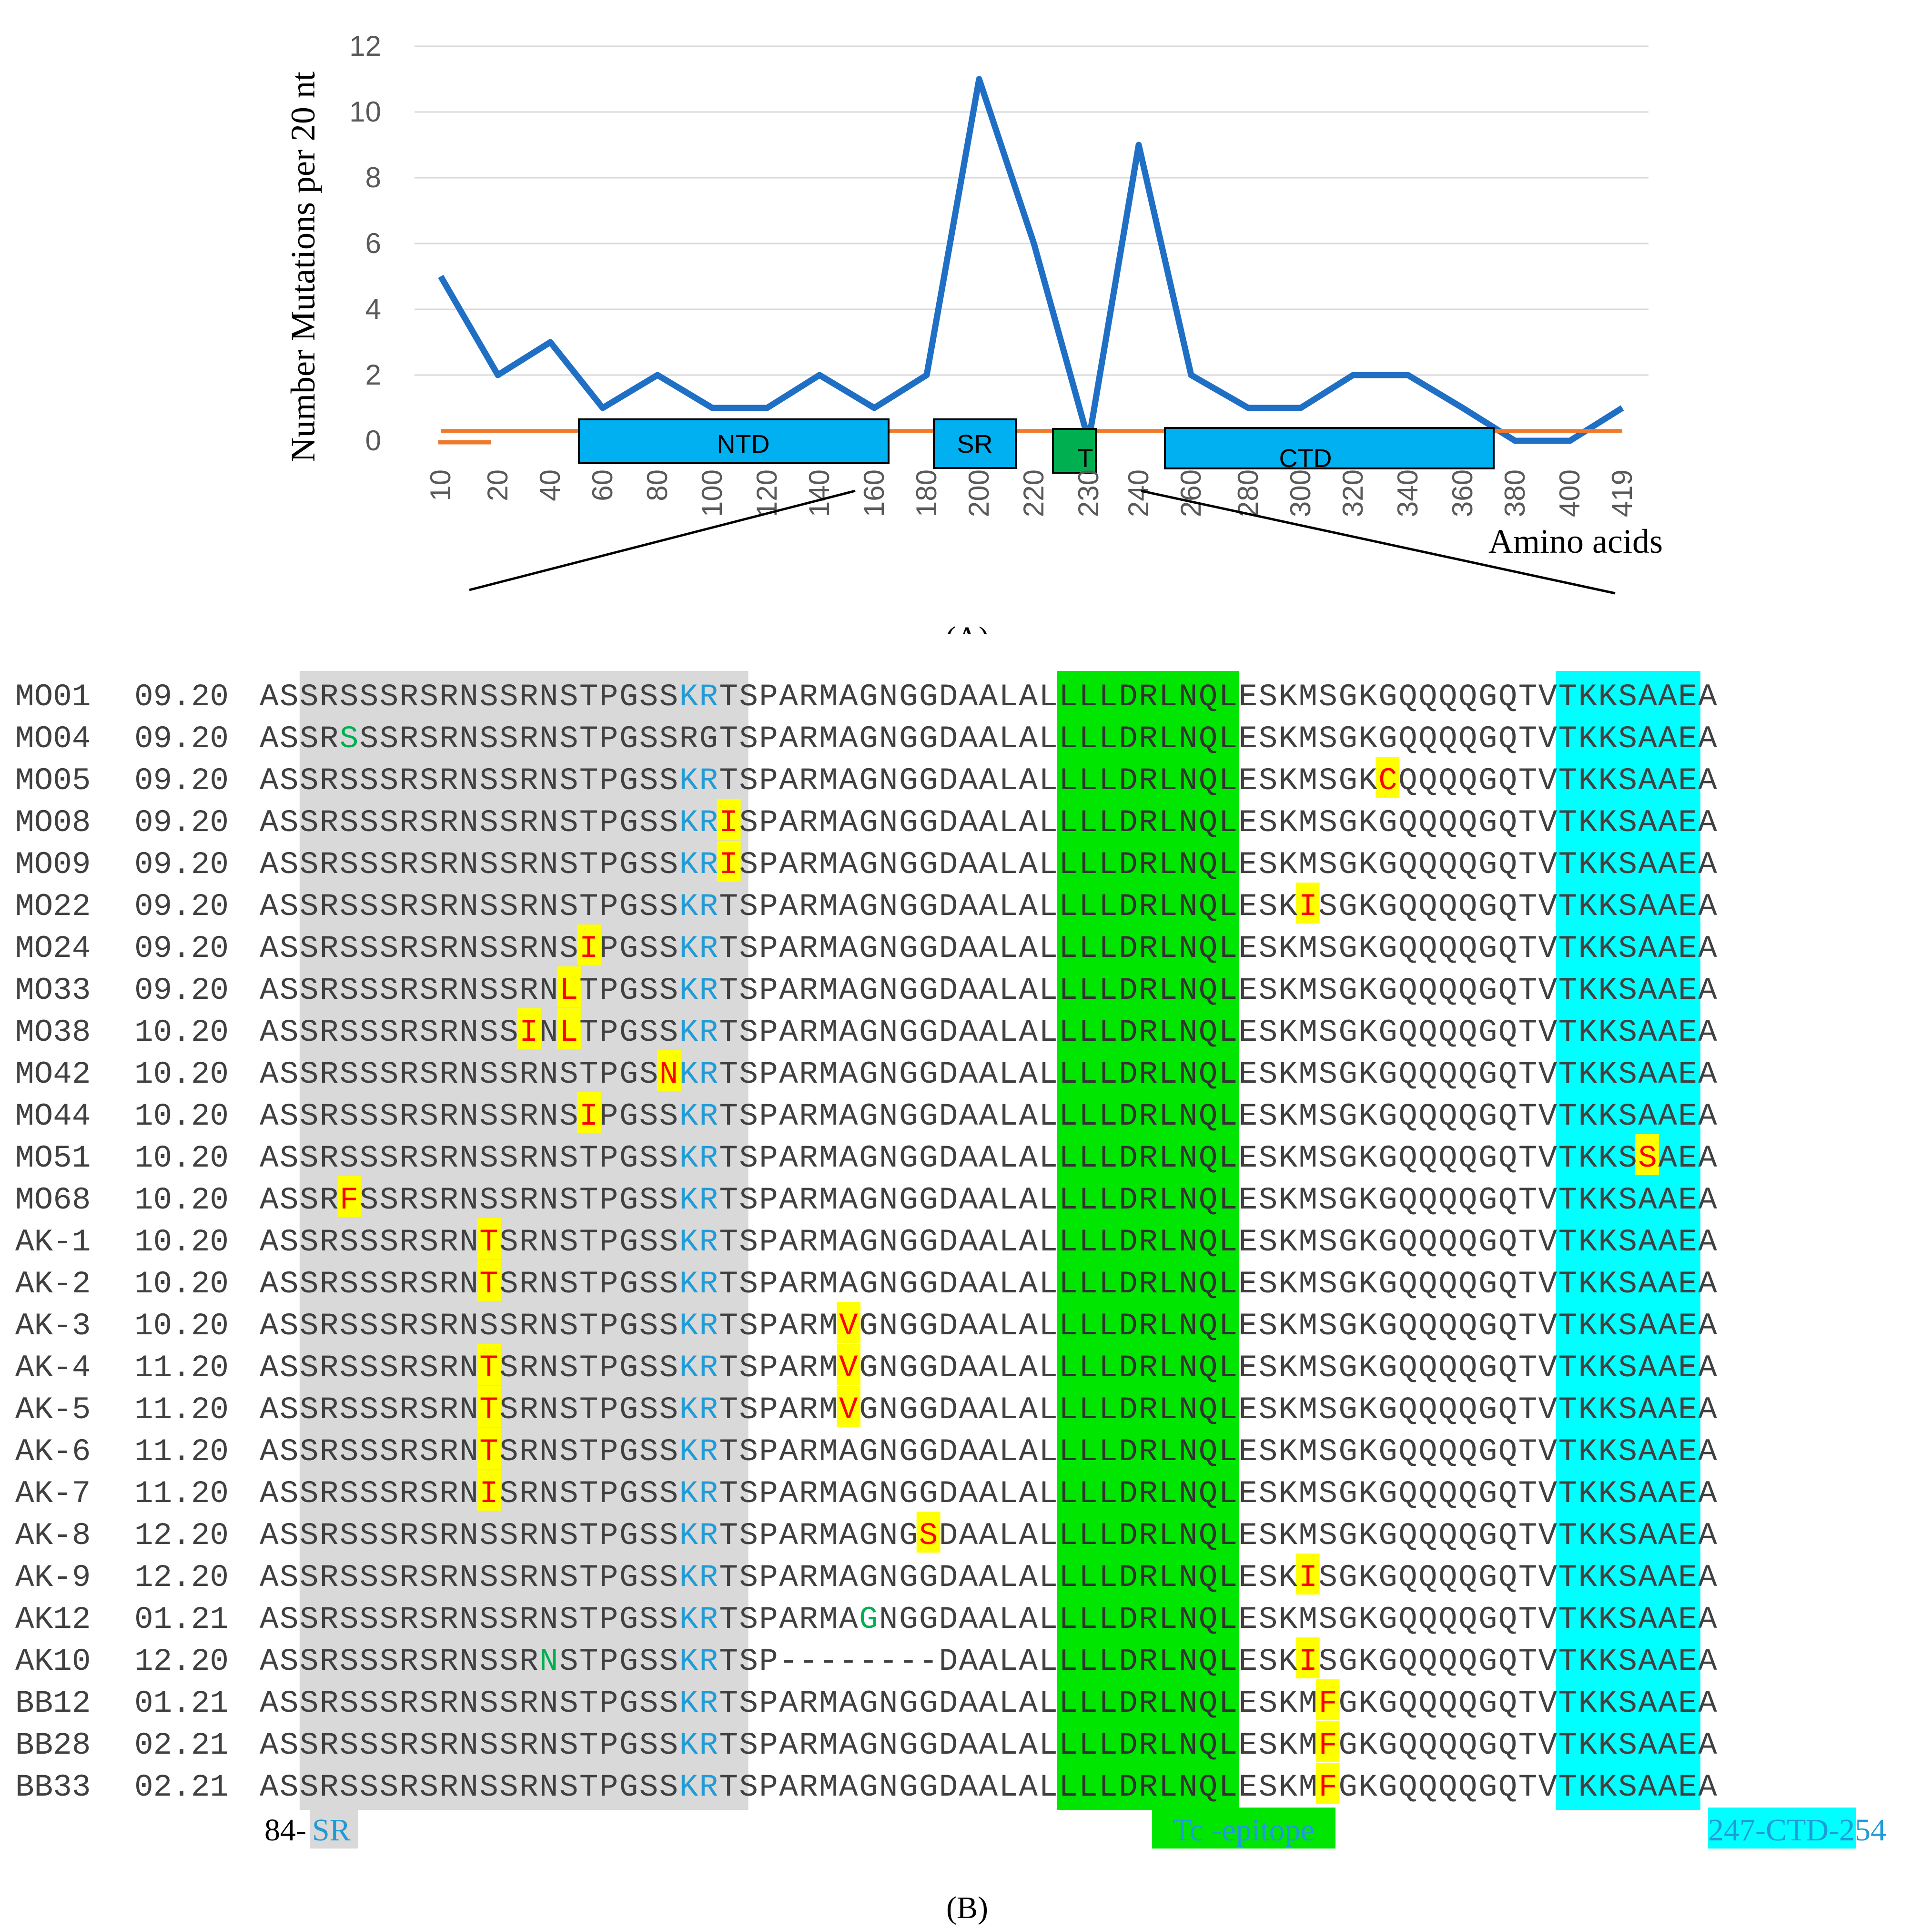 The height and width of the screenshot is (1930, 1932). What do you see at coordinates (657, 485) in the screenshot?
I see `x-tick-80: 80` at bounding box center [657, 485].